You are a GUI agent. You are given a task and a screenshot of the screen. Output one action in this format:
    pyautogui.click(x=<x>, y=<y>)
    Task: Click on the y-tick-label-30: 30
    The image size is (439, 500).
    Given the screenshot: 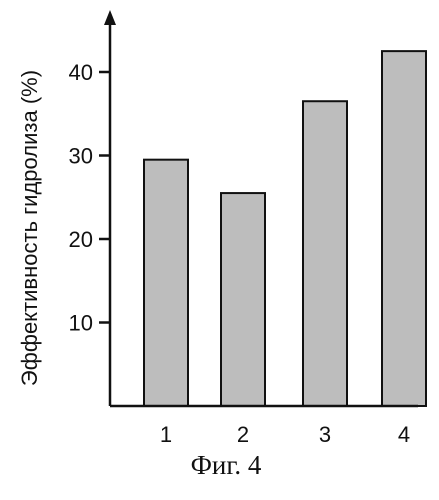 What is the action you would take?
    pyautogui.click(x=81, y=156)
    